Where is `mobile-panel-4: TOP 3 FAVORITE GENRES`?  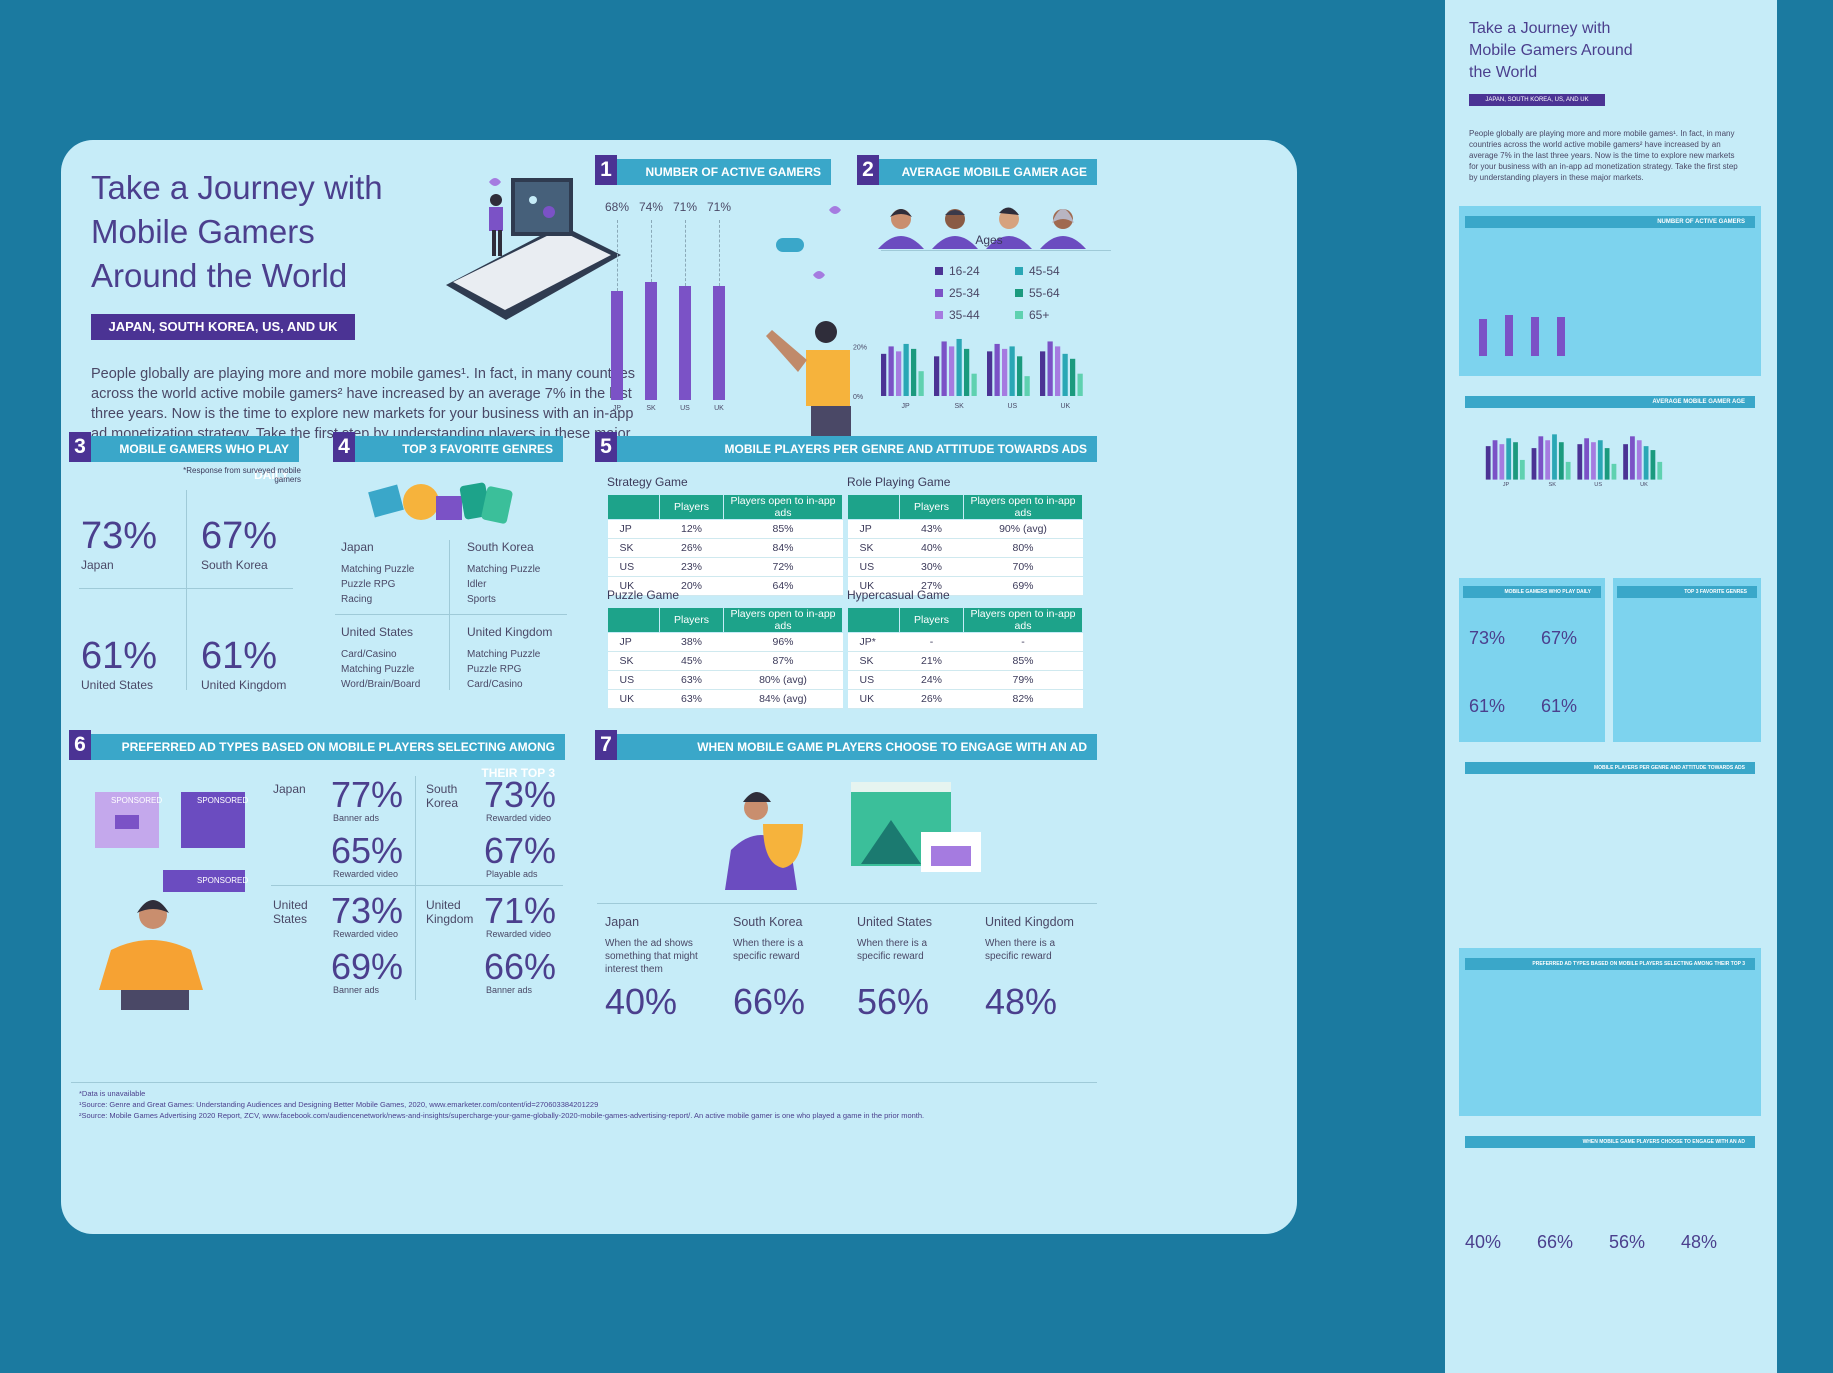 mobile-panel-4: TOP 3 FAVORITE GENRES is located at coordinates (1687, 660).